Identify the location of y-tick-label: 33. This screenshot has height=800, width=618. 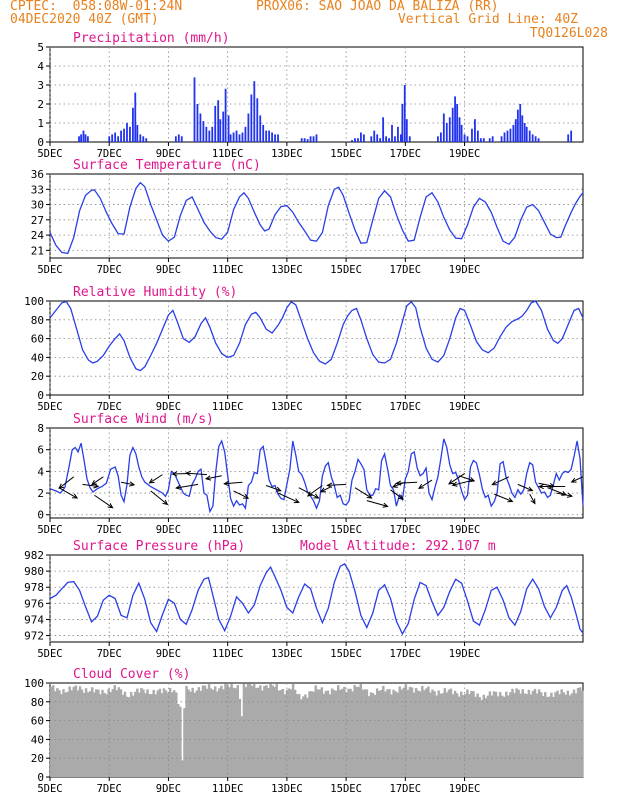
(37, 189).